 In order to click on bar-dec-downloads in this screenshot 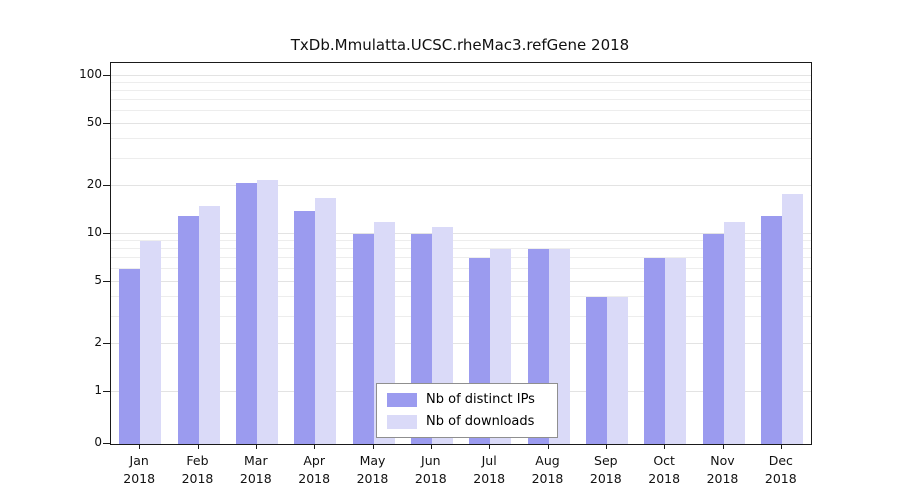, I will do `click(792, 318)`.